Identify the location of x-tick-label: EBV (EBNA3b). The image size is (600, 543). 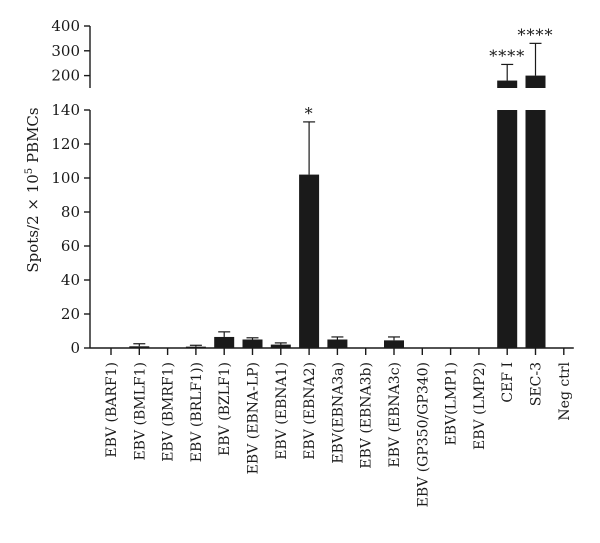
(367, 415).